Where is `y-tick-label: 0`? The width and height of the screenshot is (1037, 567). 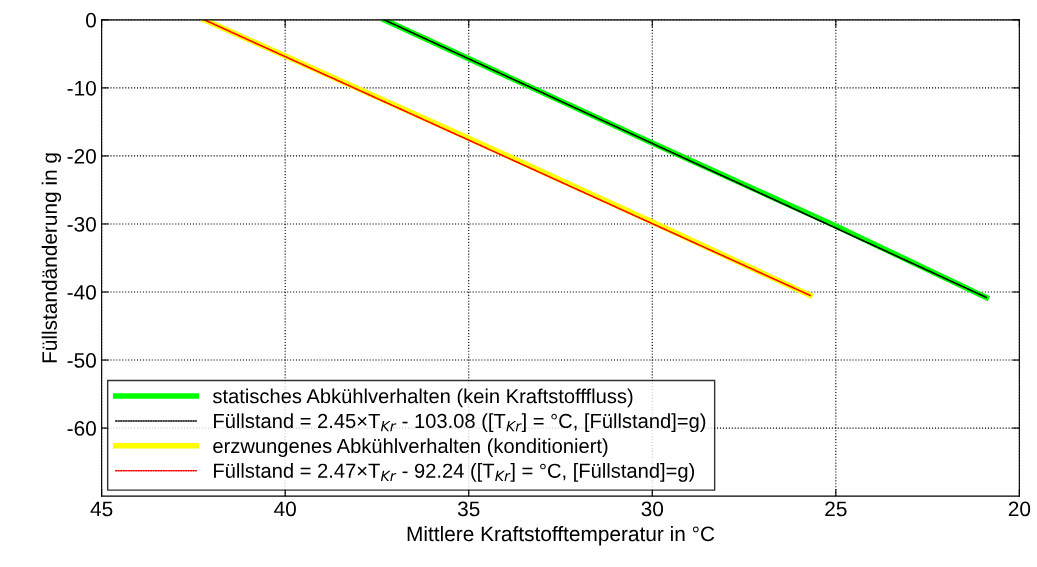
y-tick-label: 0 is located at coordinates (90, 20).